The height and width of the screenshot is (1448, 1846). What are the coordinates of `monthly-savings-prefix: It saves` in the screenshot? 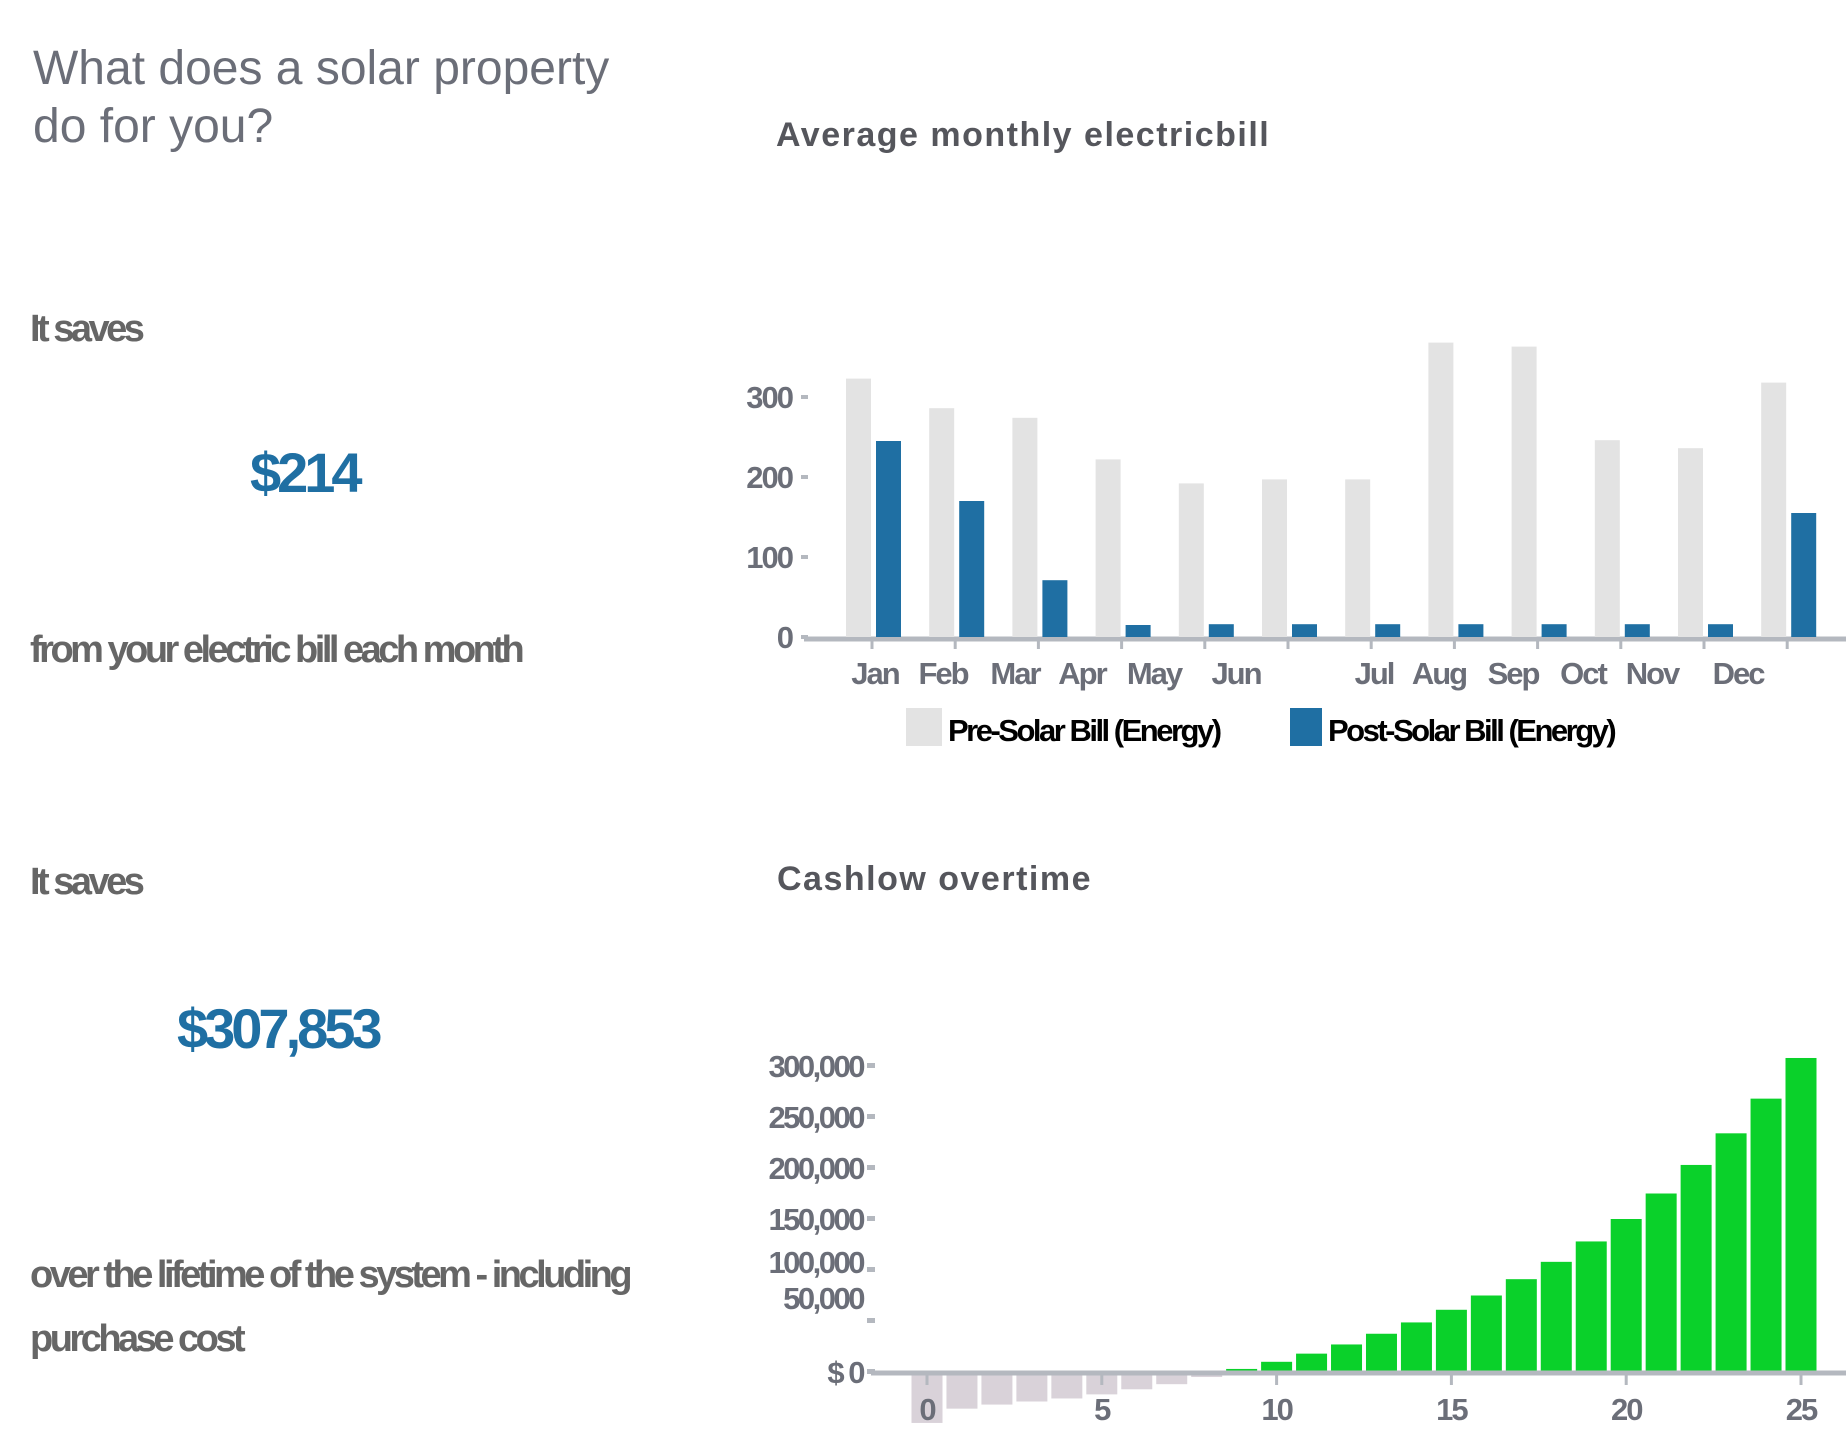 It's located at (87, 329).